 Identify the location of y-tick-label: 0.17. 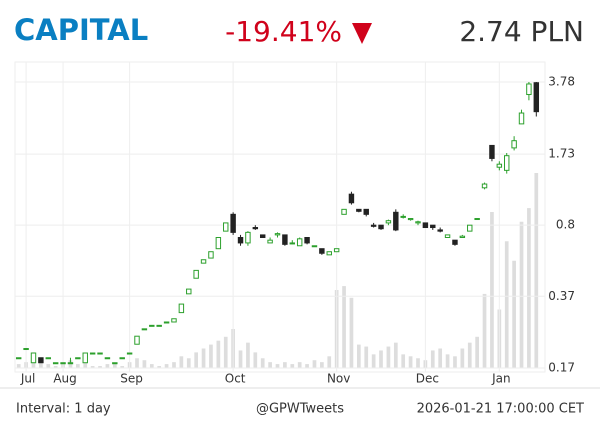
(561, 368).